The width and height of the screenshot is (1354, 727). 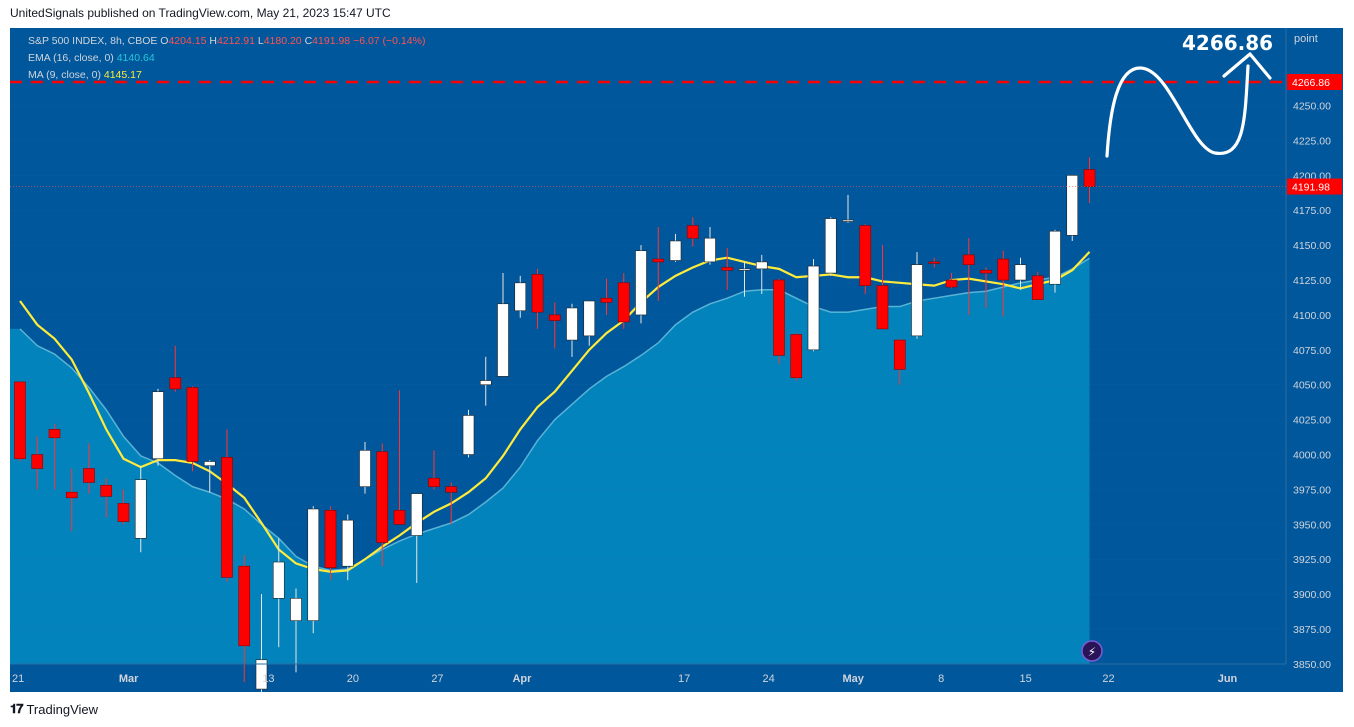 I want to click on legend-ema: EMA (16, close, 0) 4140.64, so click(x=91, y=58).